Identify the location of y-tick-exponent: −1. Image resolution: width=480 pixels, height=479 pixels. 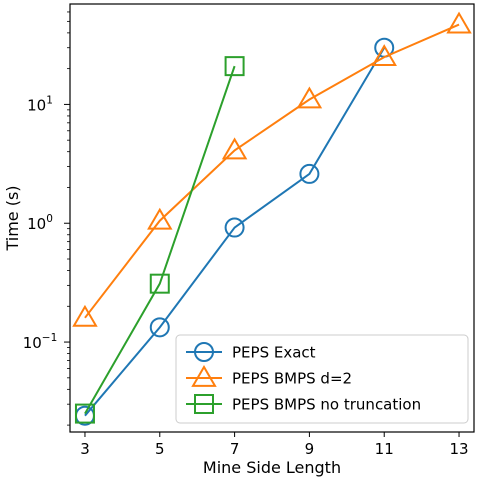
(49, 338).